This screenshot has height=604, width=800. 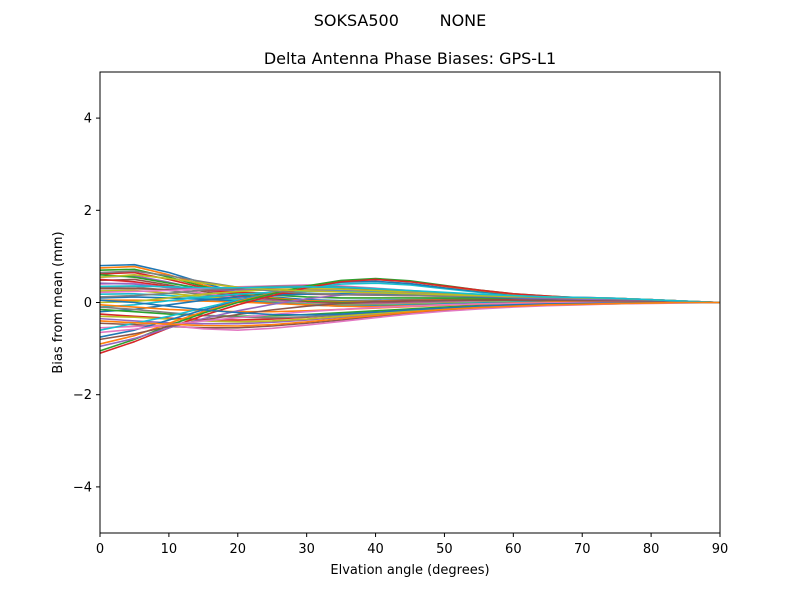 What do you see at coordinates (100, 549) in the screenshot?
I see `x-tick-label: 0` at bounding box center [100, 549].